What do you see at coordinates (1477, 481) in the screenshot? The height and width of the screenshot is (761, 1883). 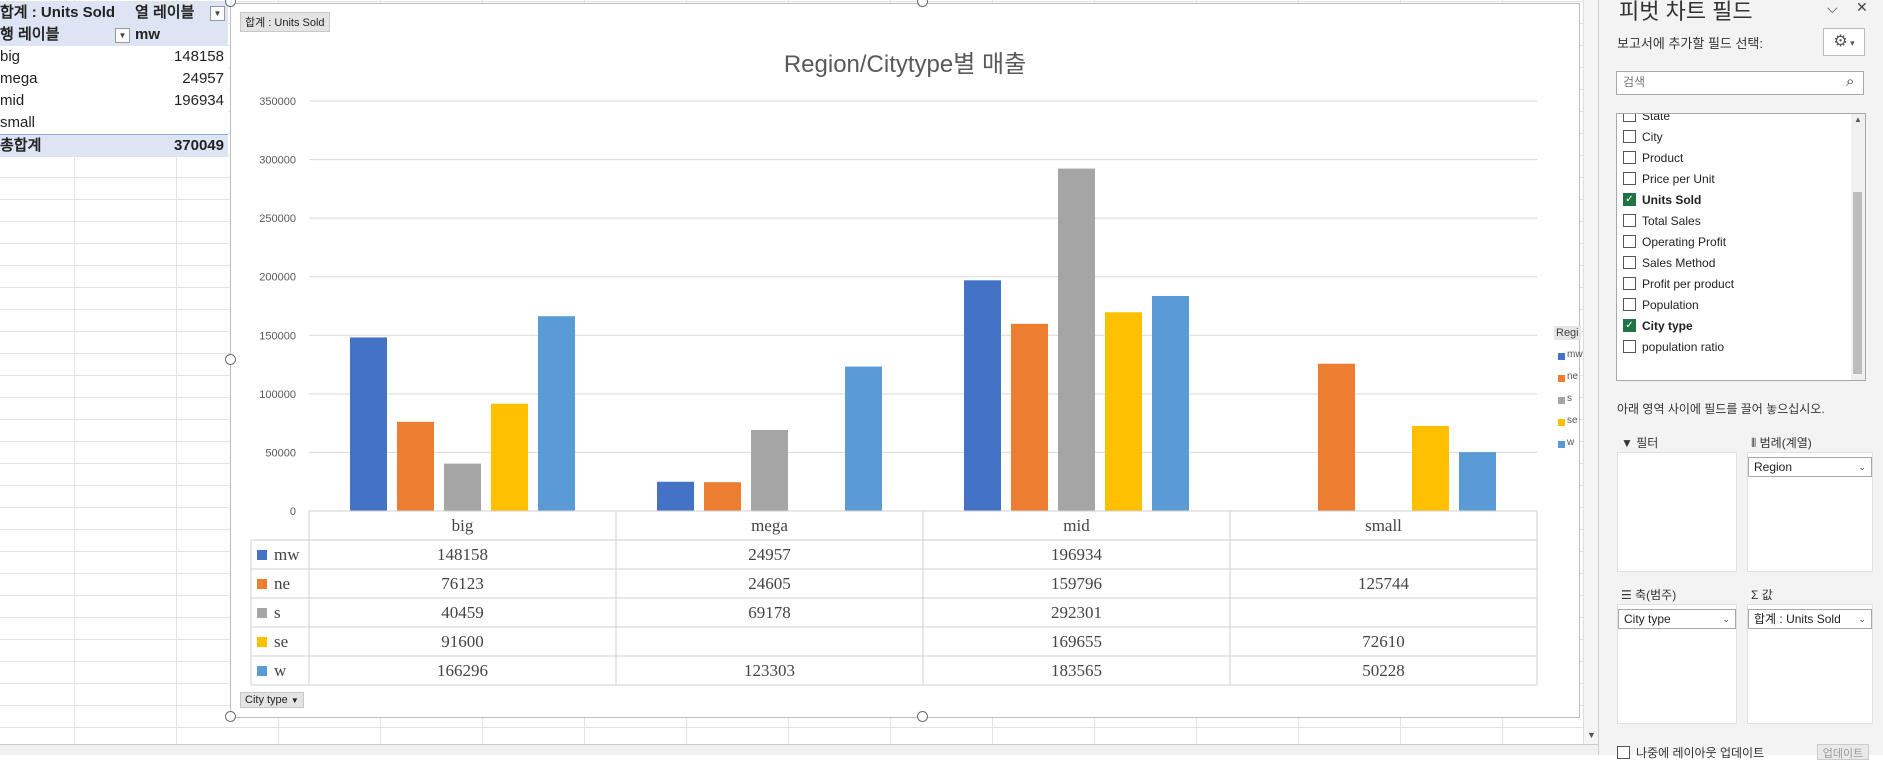 I see `bar-w-small` at bounding box center [1477, 481].